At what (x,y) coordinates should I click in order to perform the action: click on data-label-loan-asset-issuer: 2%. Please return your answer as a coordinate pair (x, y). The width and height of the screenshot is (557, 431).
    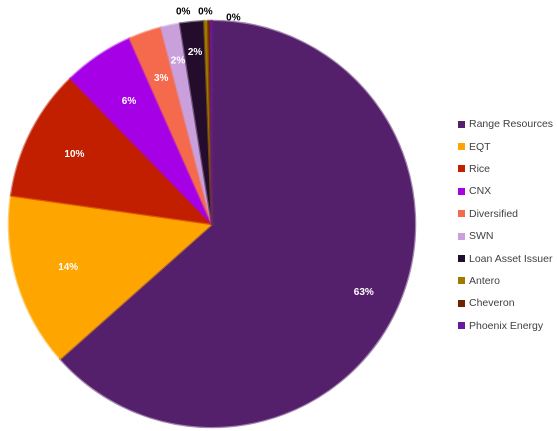
    Looking at the image, I should click on (195, 52).